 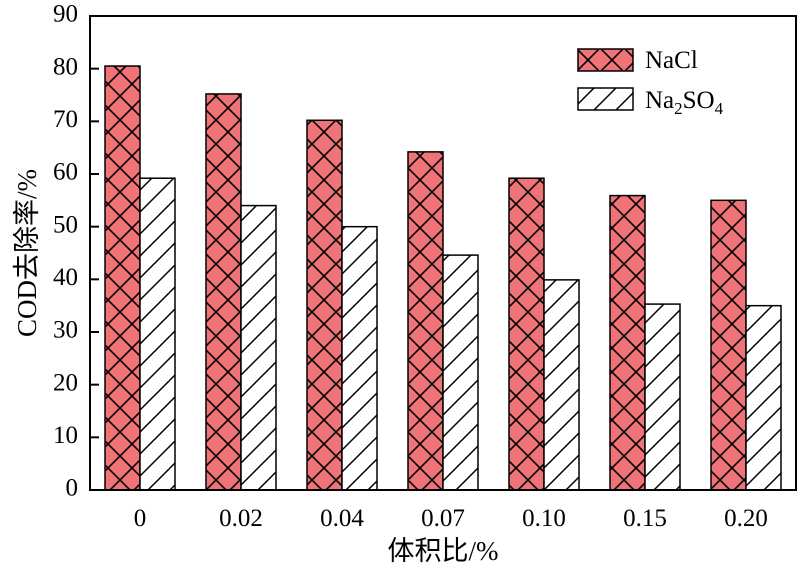 I want to click on y-axis-title: COD去除率/%, so click(x=27, y=253).